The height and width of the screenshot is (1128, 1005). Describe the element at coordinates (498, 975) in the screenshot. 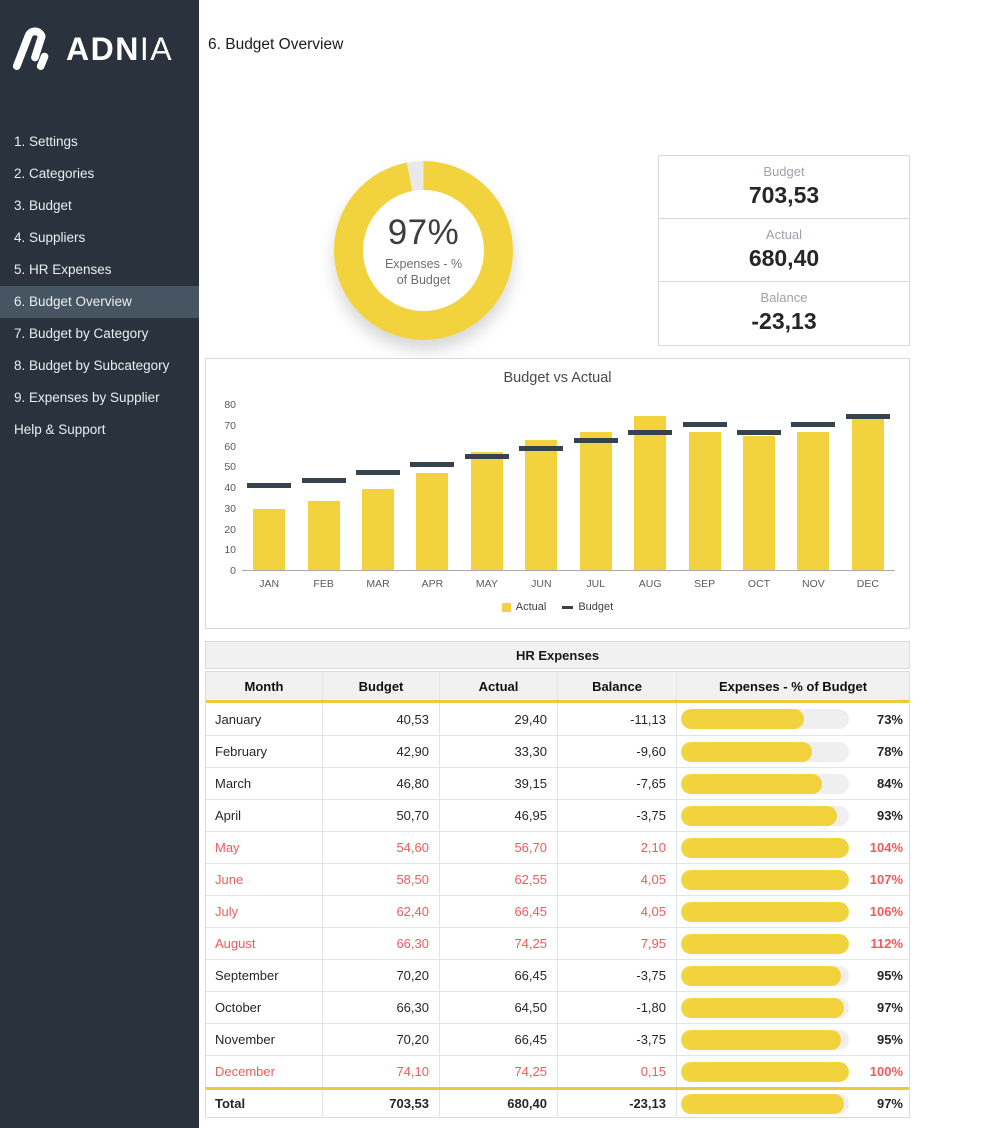

I see `actual-cell: 66,45` at that location.